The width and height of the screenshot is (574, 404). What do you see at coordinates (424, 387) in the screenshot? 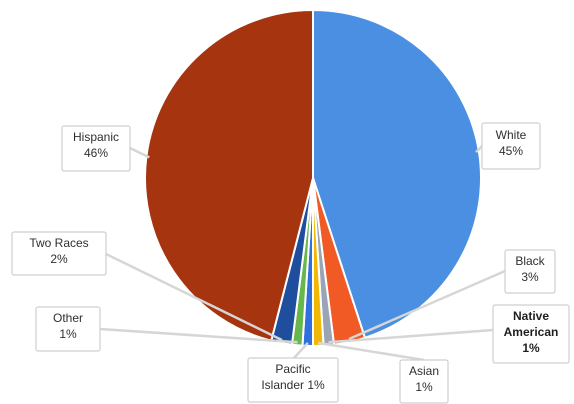
I see `label-asian-line2: 1%` at bounding box center [424, 387].